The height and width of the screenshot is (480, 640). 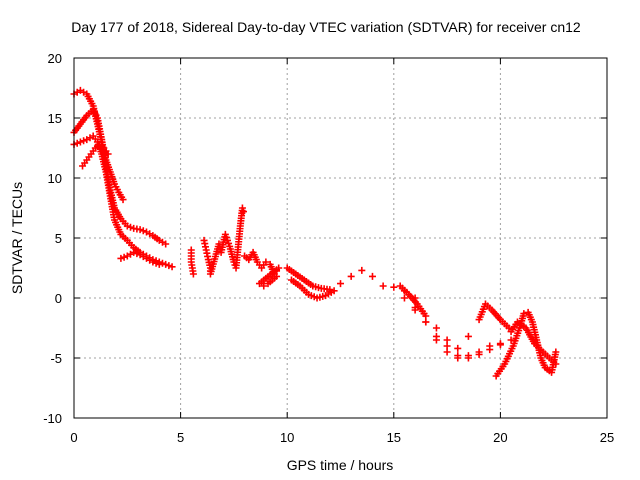 I want to click on x-tick-label: 0, so click(x=73, y=437).